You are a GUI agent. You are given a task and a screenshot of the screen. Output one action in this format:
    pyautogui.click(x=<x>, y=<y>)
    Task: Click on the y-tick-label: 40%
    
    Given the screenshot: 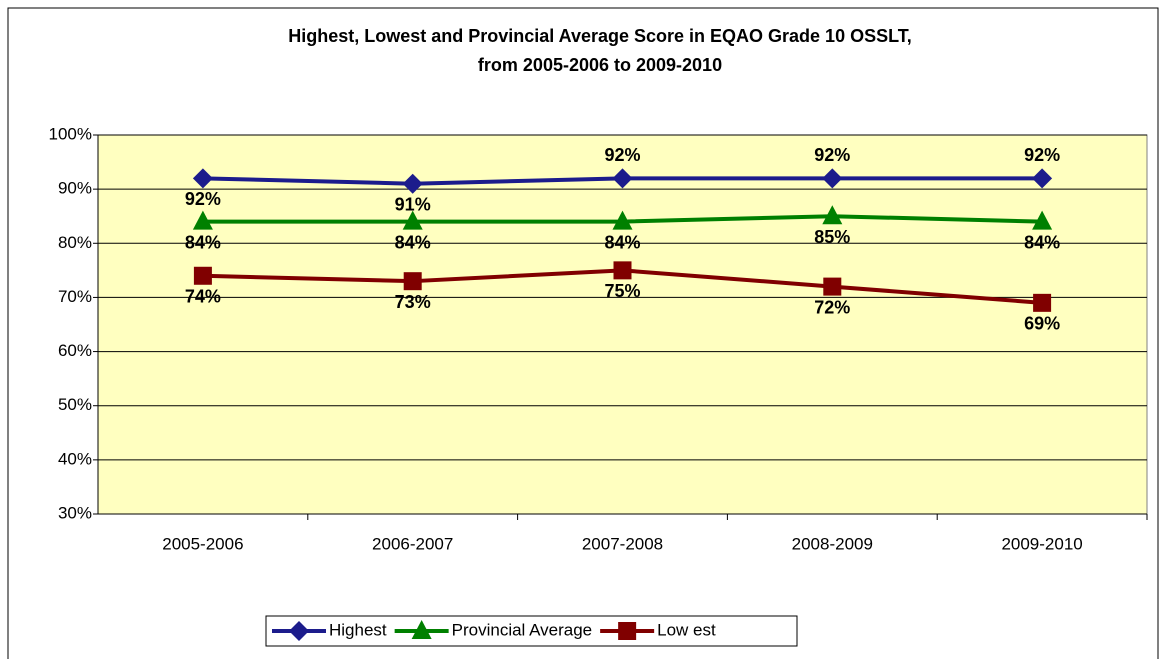 What is the action you would take?
    pyautogui.click(x=75, y=458)
    